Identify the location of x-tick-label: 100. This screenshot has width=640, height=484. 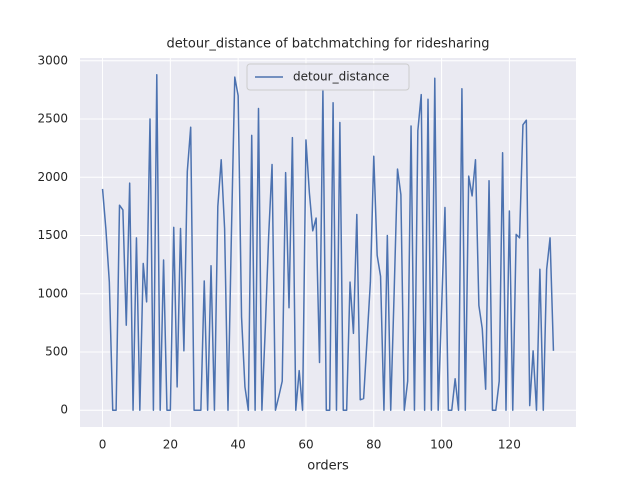
(441, 445).